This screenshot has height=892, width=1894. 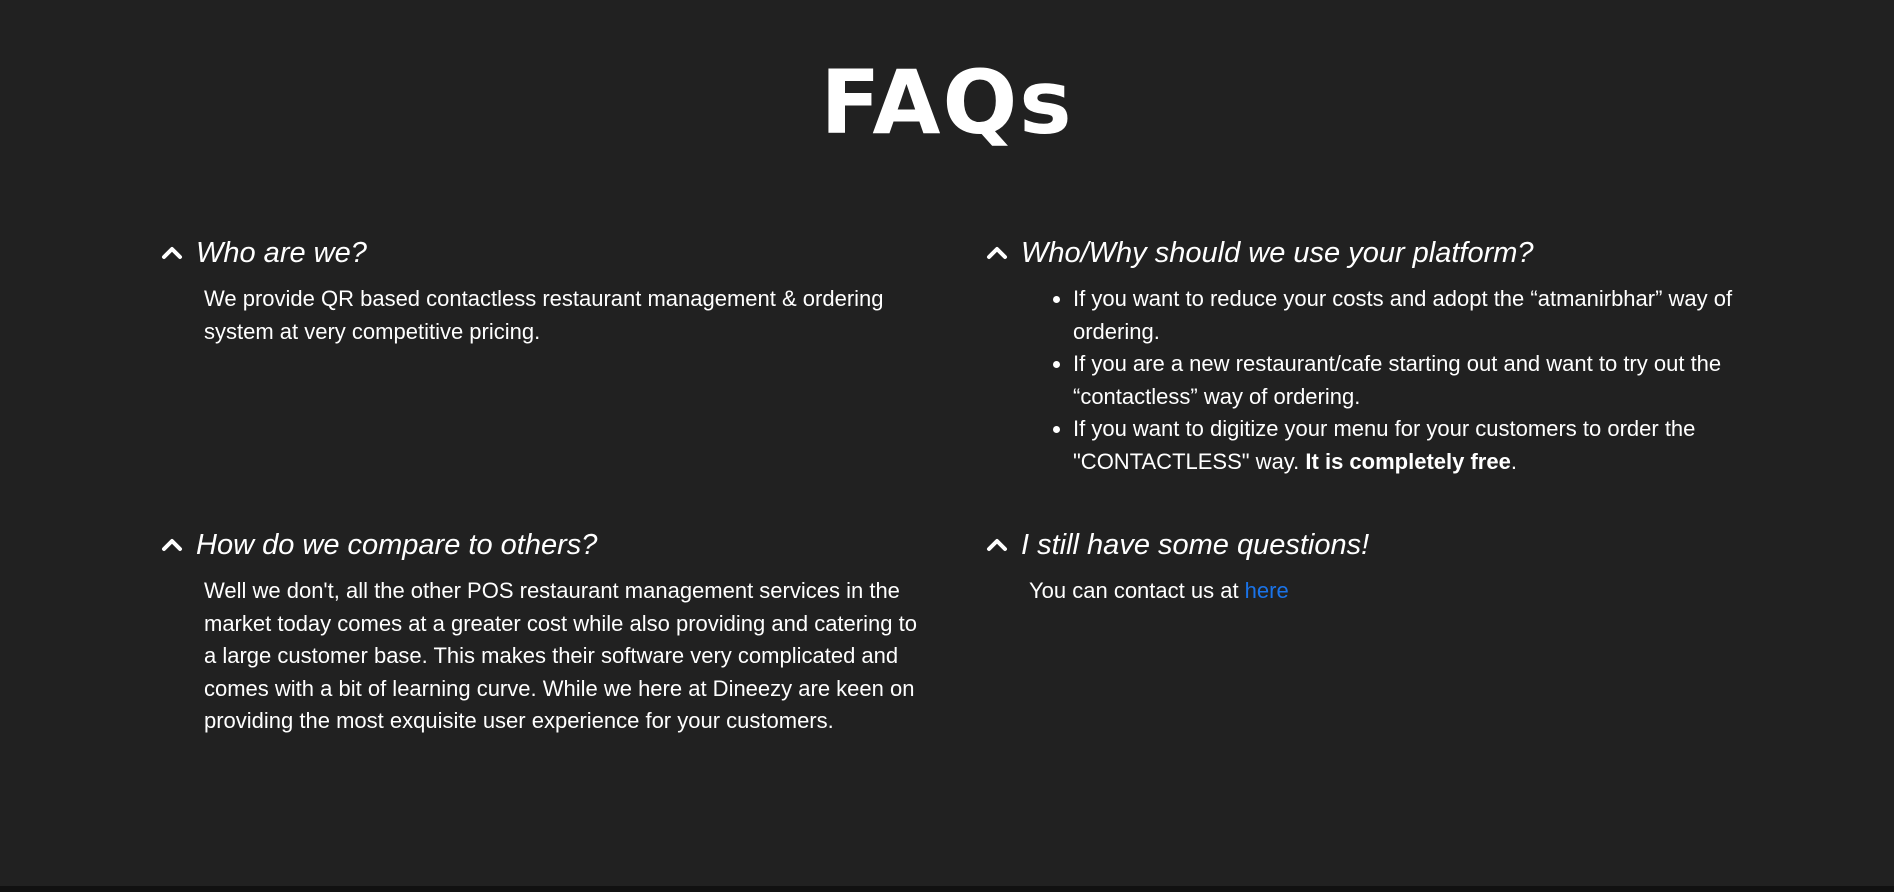 What do you see at coordinates (947, 889) in the screenshot?
I see `footer-divider` at bounding box center [947, 889].